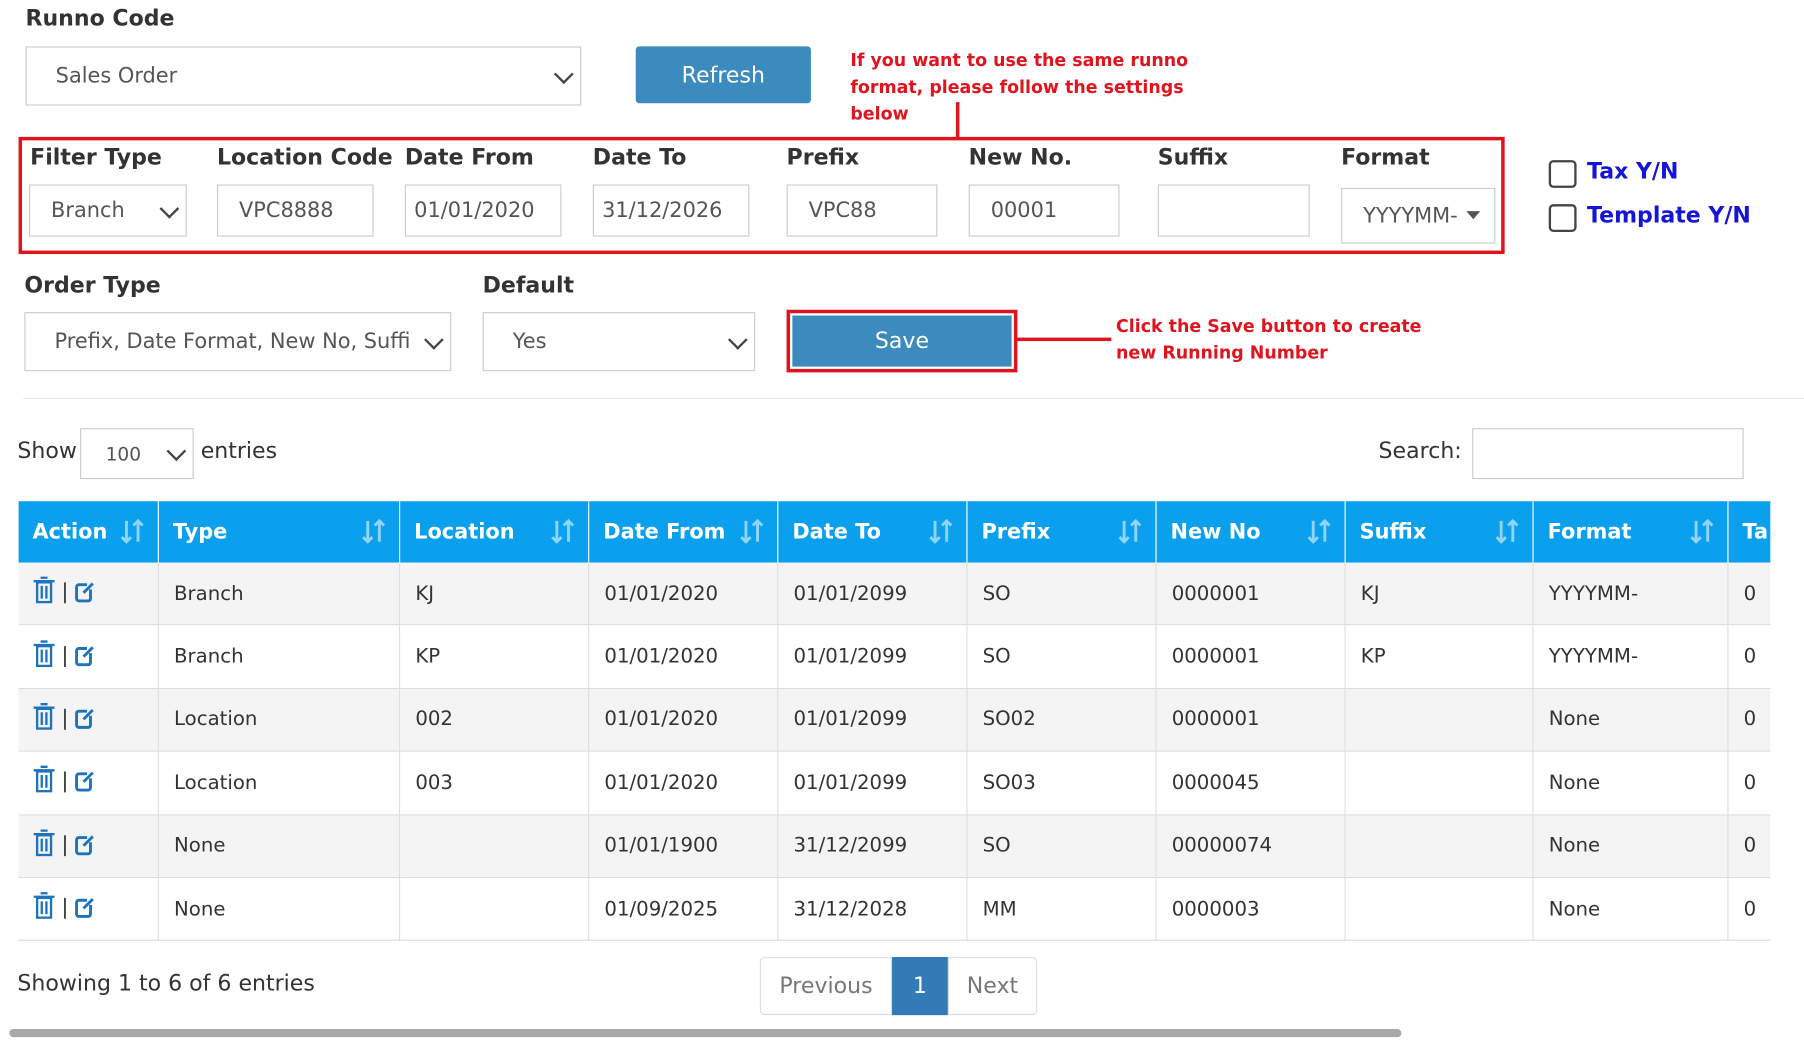  I want to click on annotation-line, so click(1064, 339).